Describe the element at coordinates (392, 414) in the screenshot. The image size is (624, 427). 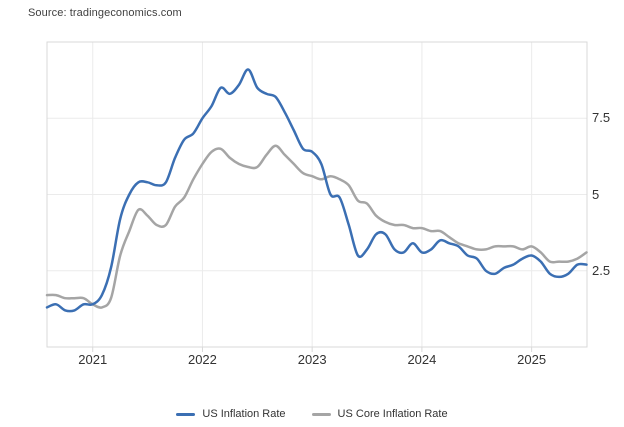
I see `legend-label: US Core Inflation Rate` at that location.